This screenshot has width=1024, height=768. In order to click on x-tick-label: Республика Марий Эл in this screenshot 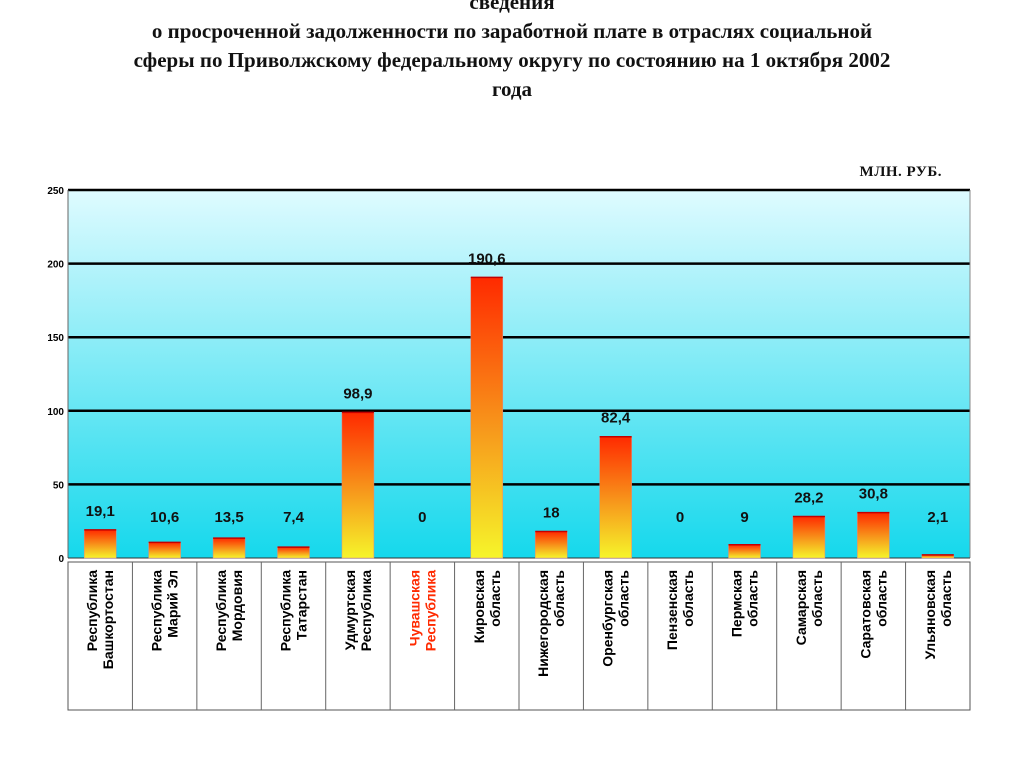, I will do `click(165, 610)`.